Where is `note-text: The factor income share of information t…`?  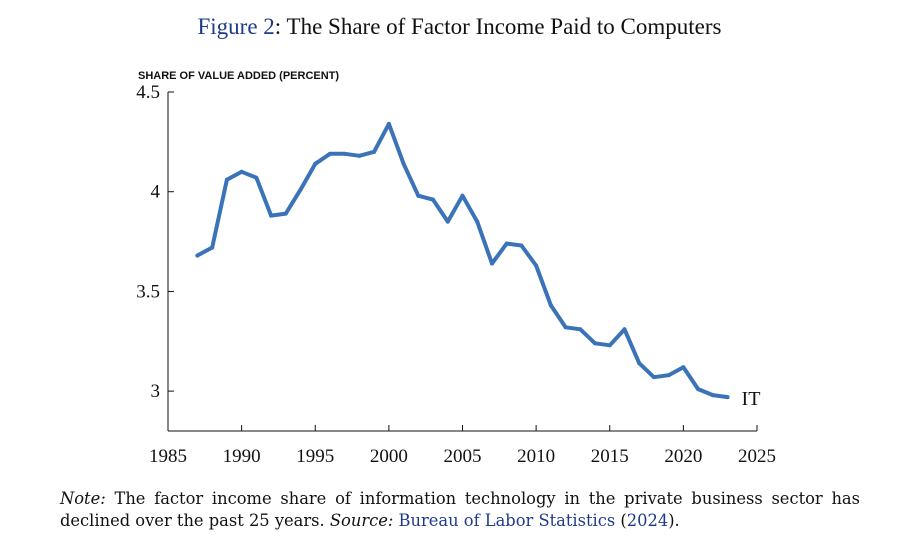
note-text: The factor income share of information t… is located at coordinates (460, 509).